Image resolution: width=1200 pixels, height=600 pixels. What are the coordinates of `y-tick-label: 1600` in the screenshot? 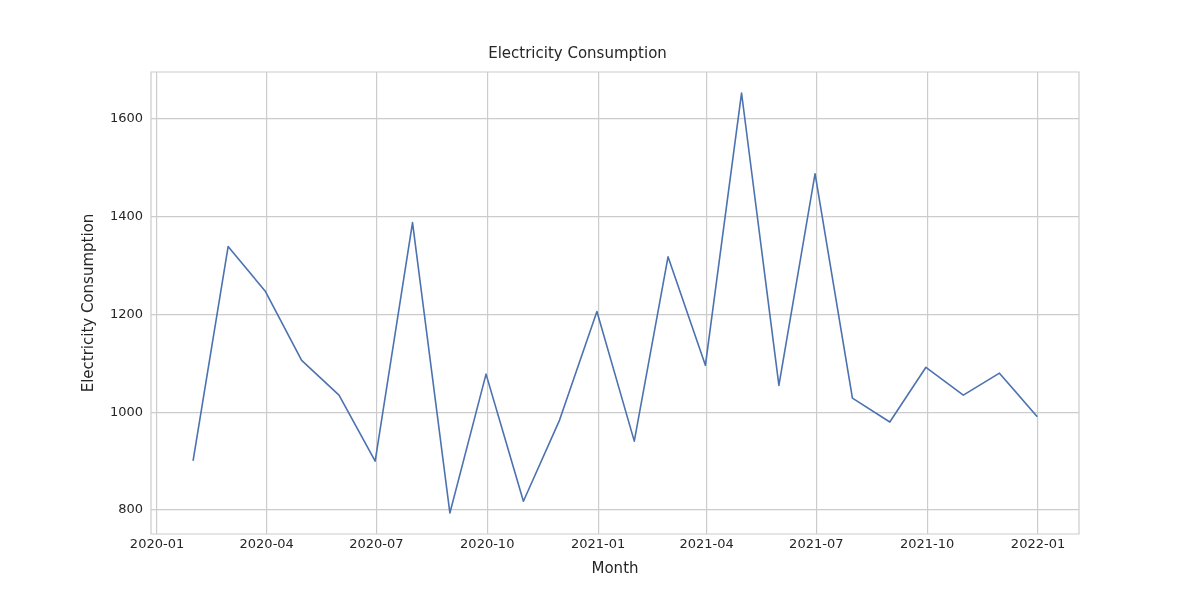 It's located at (126, 118).